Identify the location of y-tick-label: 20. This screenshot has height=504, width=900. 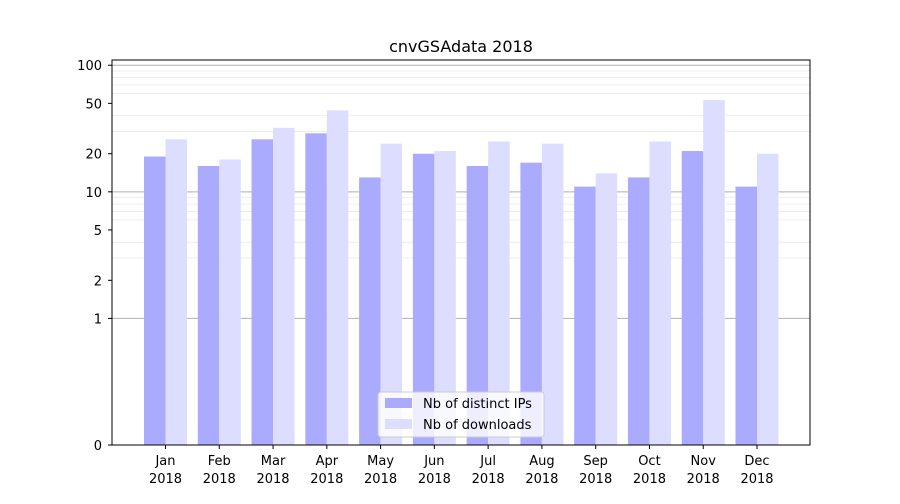
(93, 155).